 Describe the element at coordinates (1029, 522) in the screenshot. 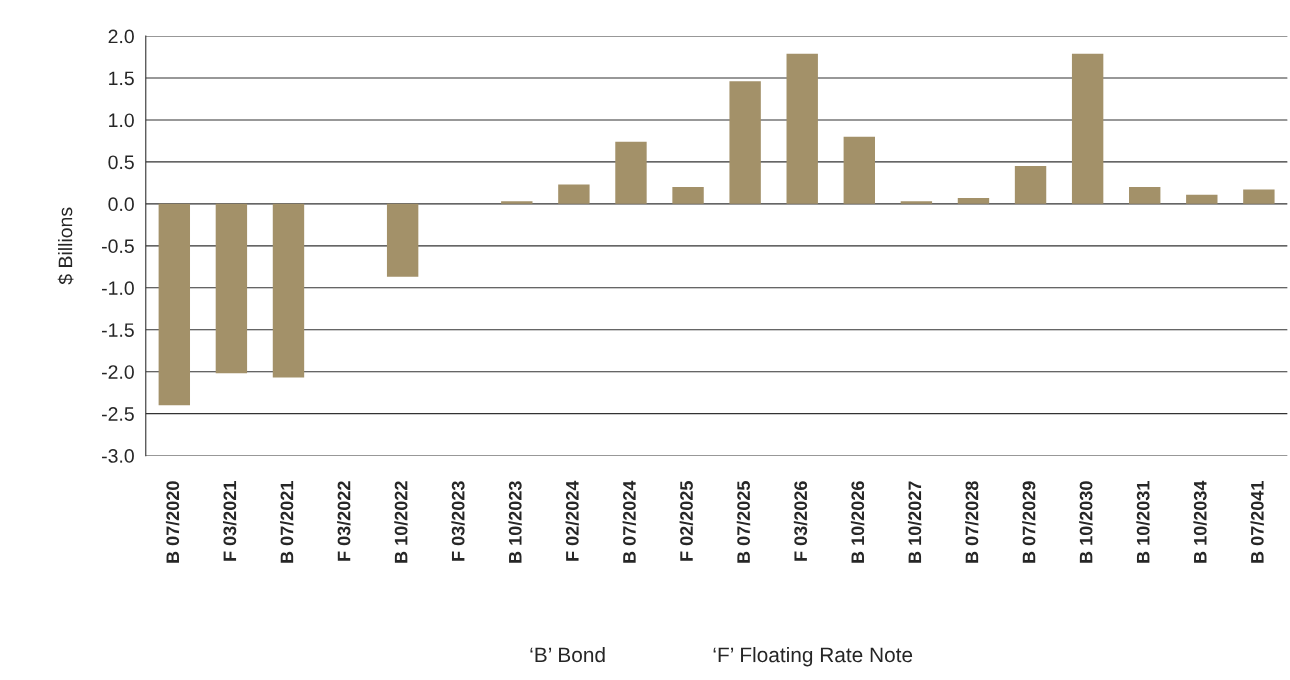

I see `x-tick-label: B 07/2029` at that location.